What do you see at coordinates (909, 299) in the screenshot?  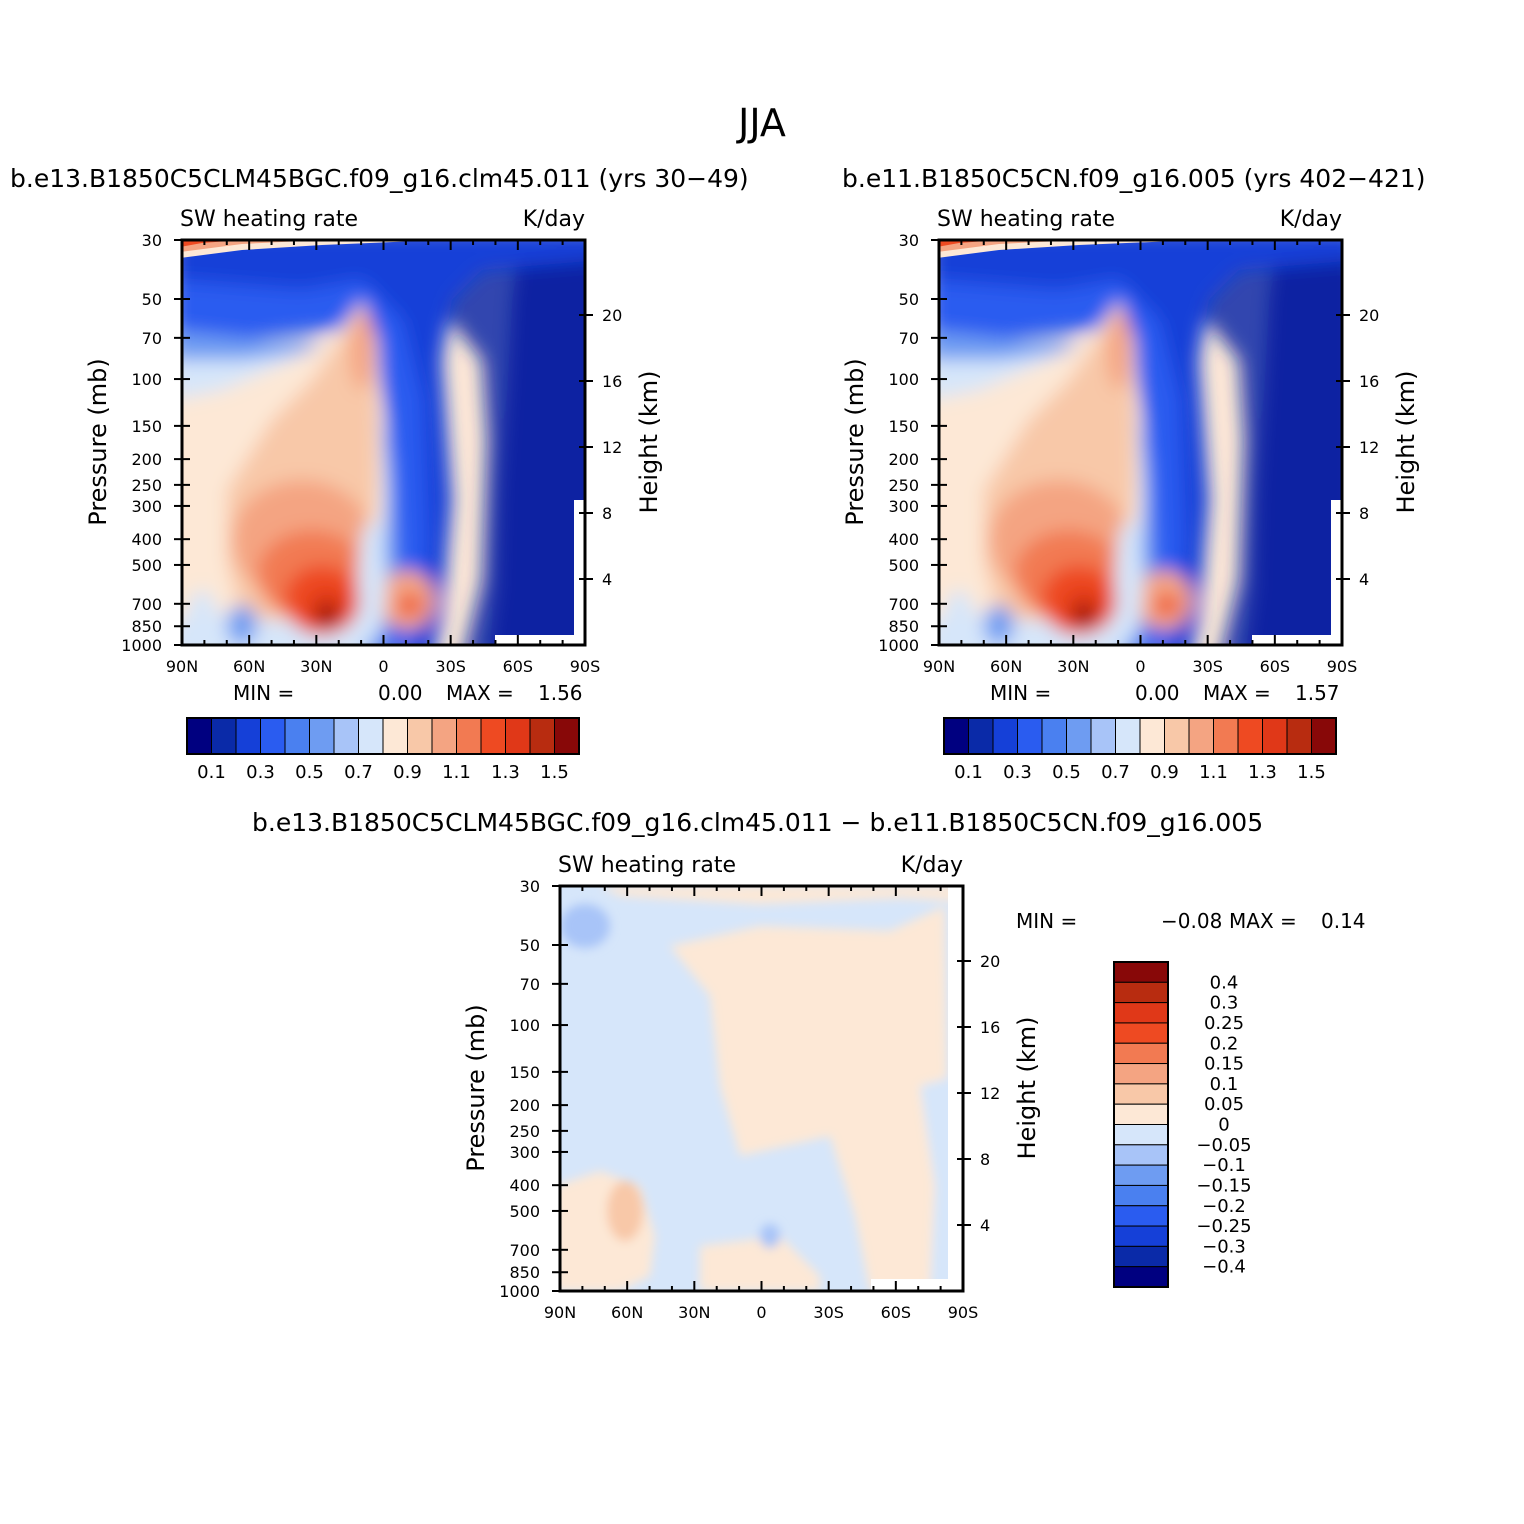 I see `y-tick-label: 50` at bounding box center [909, 299].